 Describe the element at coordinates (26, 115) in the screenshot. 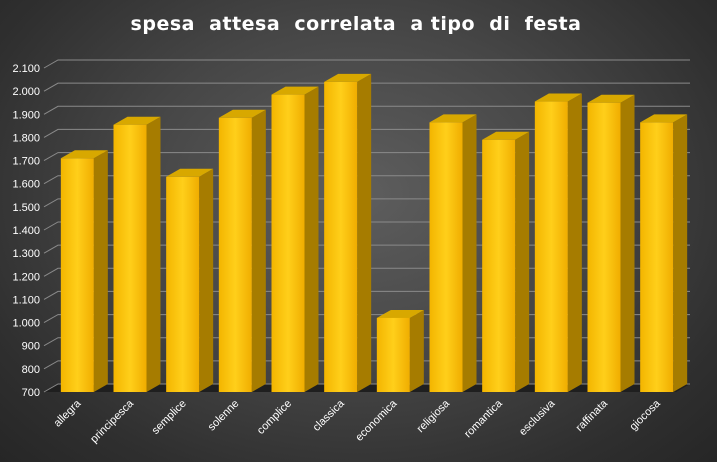

I see `y-tick-label: 1.900` at that location.